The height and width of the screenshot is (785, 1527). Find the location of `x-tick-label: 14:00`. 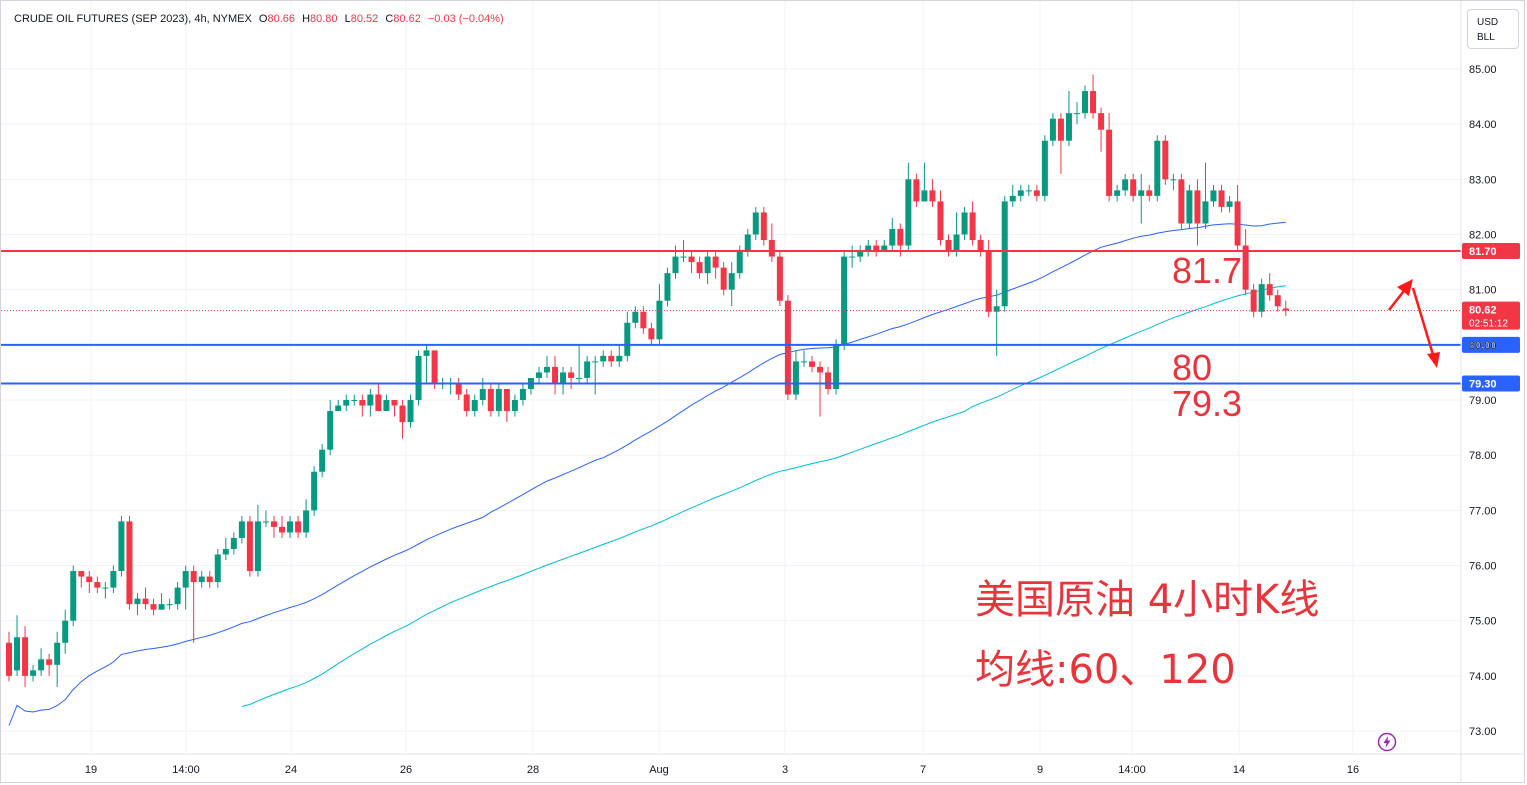

x-tick-label: 14:00 is located at coordinates (1132, 770).